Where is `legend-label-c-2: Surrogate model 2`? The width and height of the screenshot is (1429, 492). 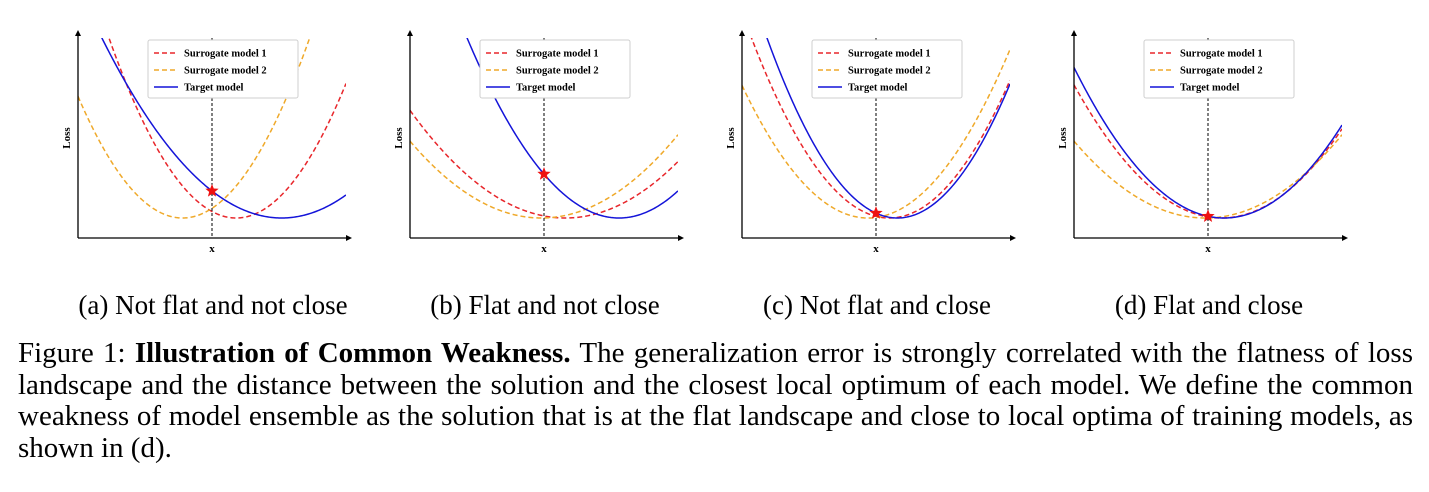 legend-label-c-2: Surrogate model 2 is located at coordinates (889, 71).